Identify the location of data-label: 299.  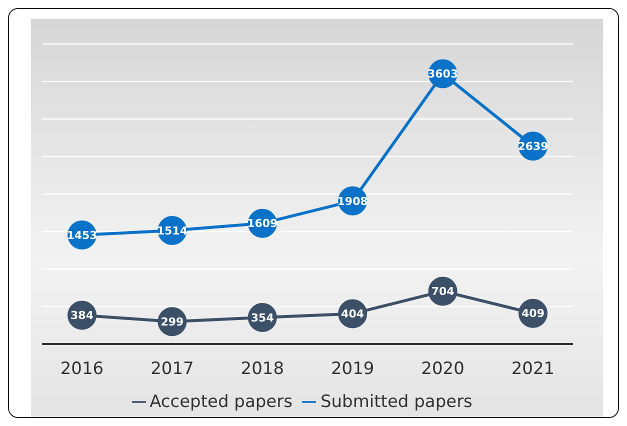
(172, 321).